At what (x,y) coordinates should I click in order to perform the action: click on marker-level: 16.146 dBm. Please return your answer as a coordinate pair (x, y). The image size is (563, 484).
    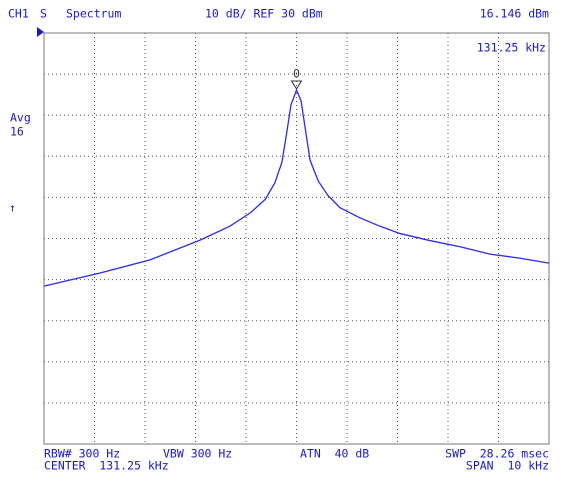
    Looking at the image, I should click on (514, 14).